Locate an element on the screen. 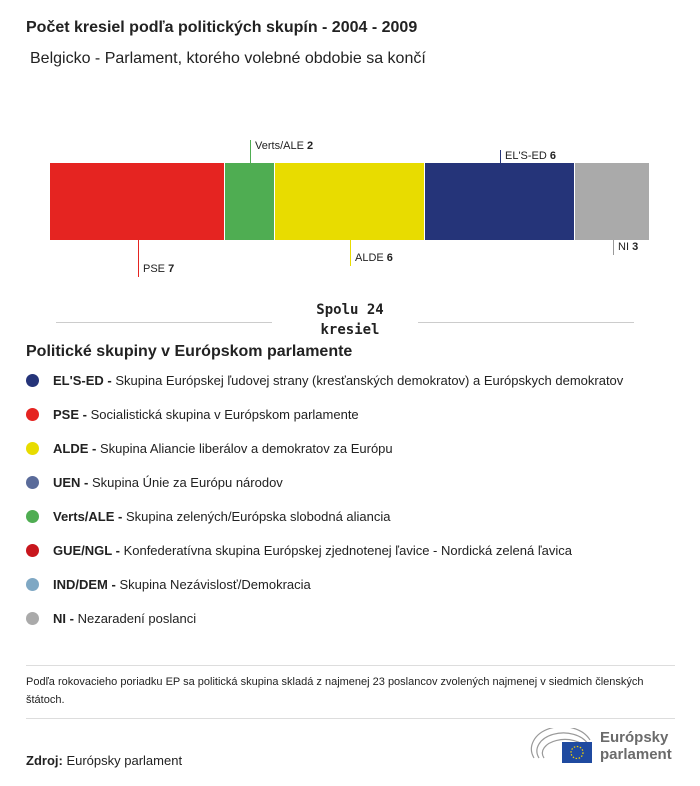 The width and height of the screenshot is (700, 786). legend-desc: Nezaradení poslanci is located at coordinates (137, 618).